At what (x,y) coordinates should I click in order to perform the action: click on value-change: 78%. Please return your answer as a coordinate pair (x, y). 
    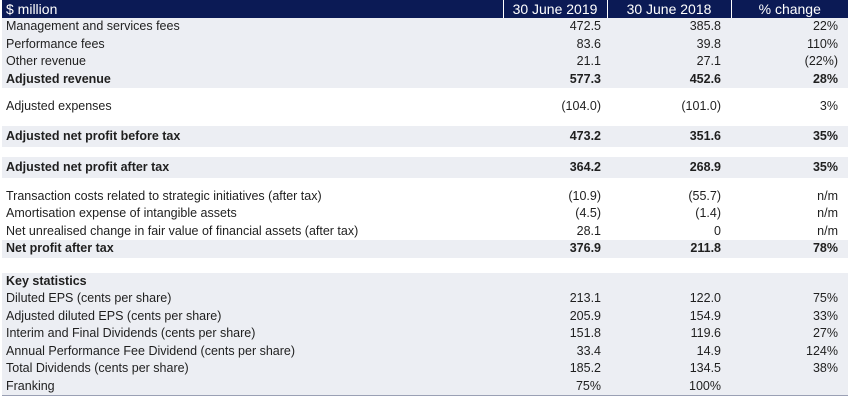
    Looking at the image, I should click on (789, 249).